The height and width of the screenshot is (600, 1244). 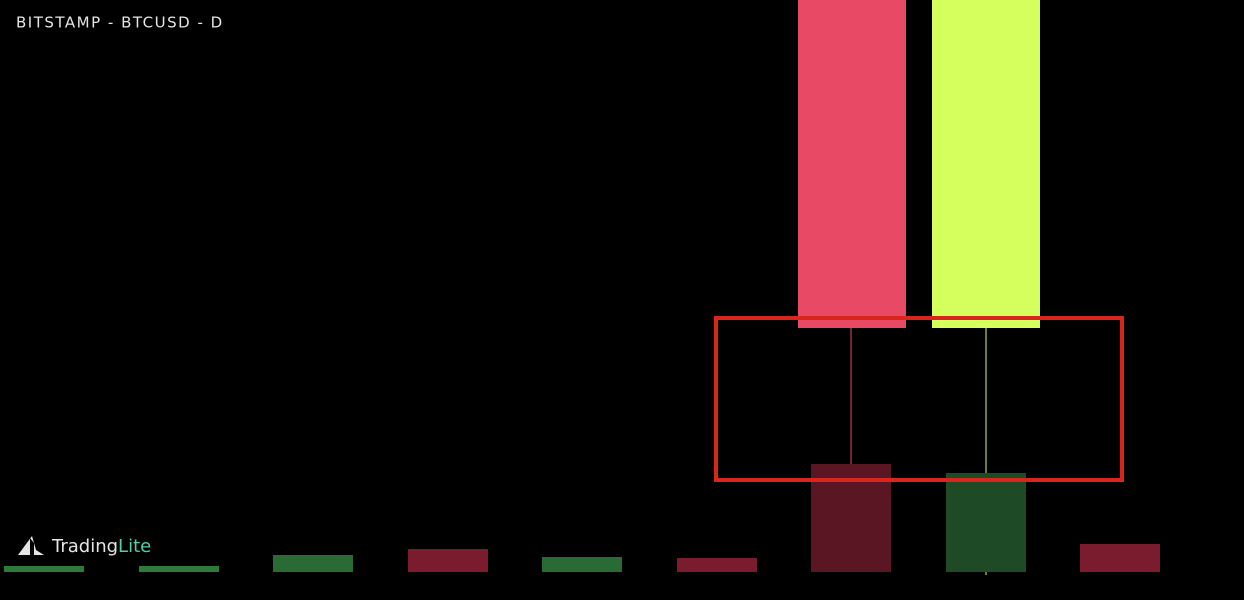 I want to click on logo-brand: Trading, so click(x=84, y=546).